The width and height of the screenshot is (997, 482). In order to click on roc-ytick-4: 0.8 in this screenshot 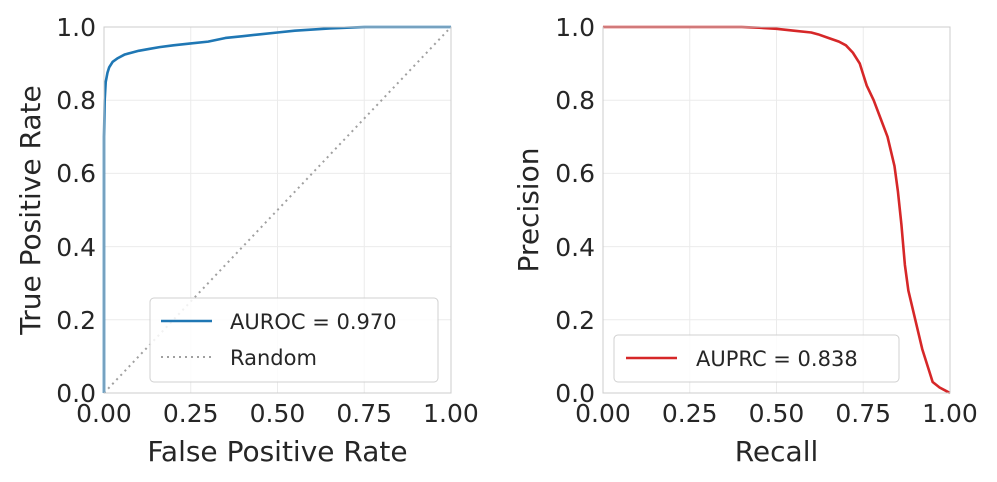, I will do `click(76, 100)`.